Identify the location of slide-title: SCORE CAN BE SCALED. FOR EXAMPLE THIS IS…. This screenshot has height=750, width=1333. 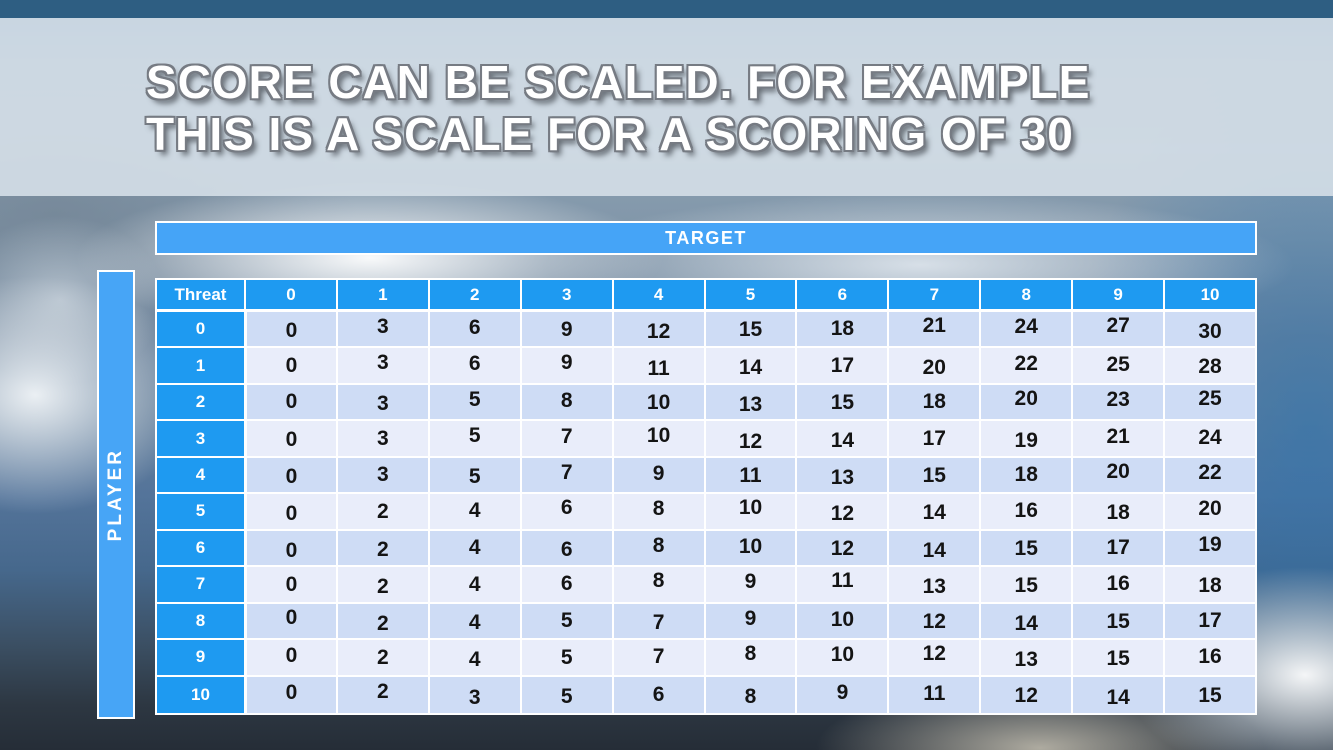
(618, 108).